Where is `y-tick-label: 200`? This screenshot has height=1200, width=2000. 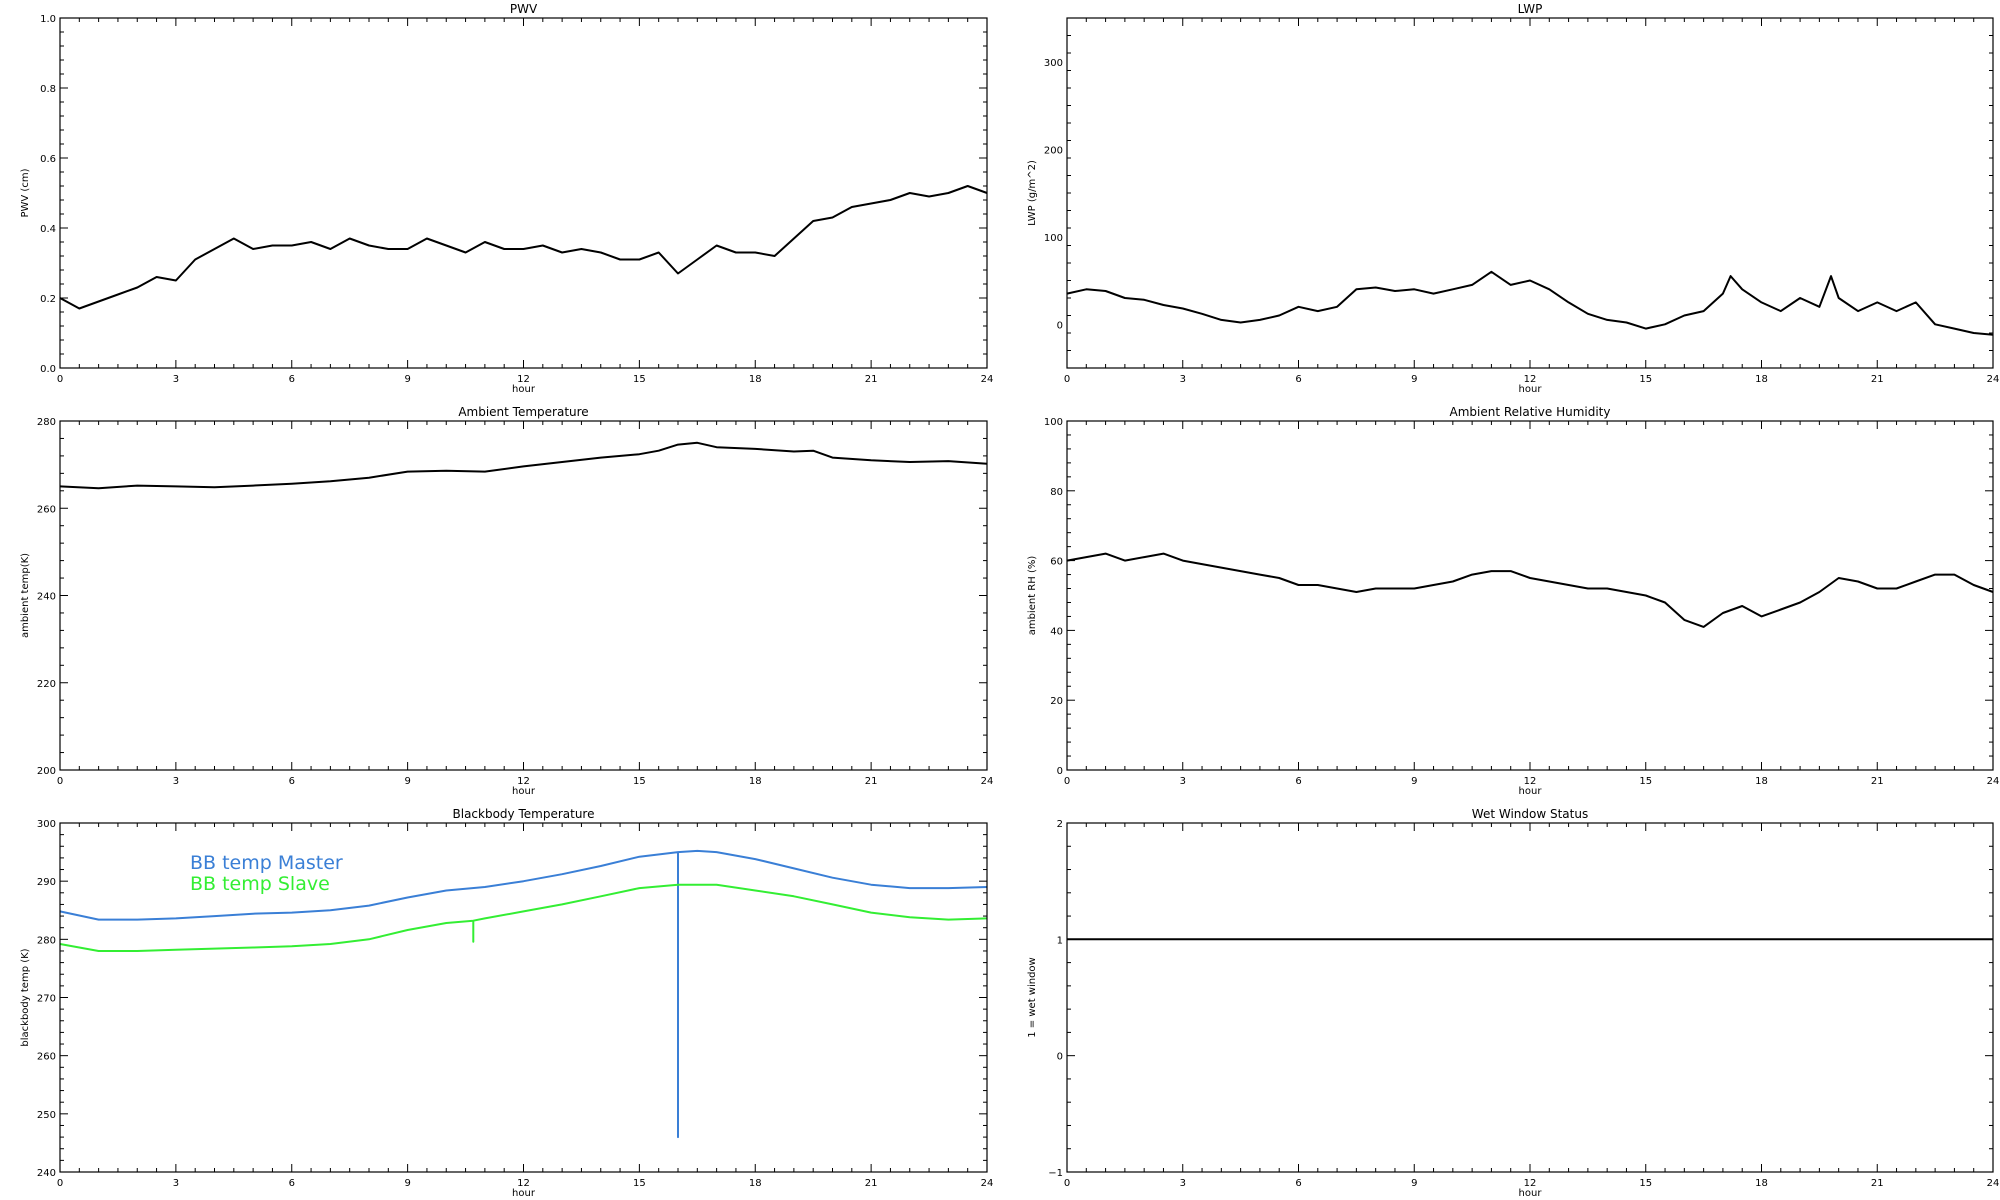 y-tick-label: 200 is located at coordinates (46, 771).